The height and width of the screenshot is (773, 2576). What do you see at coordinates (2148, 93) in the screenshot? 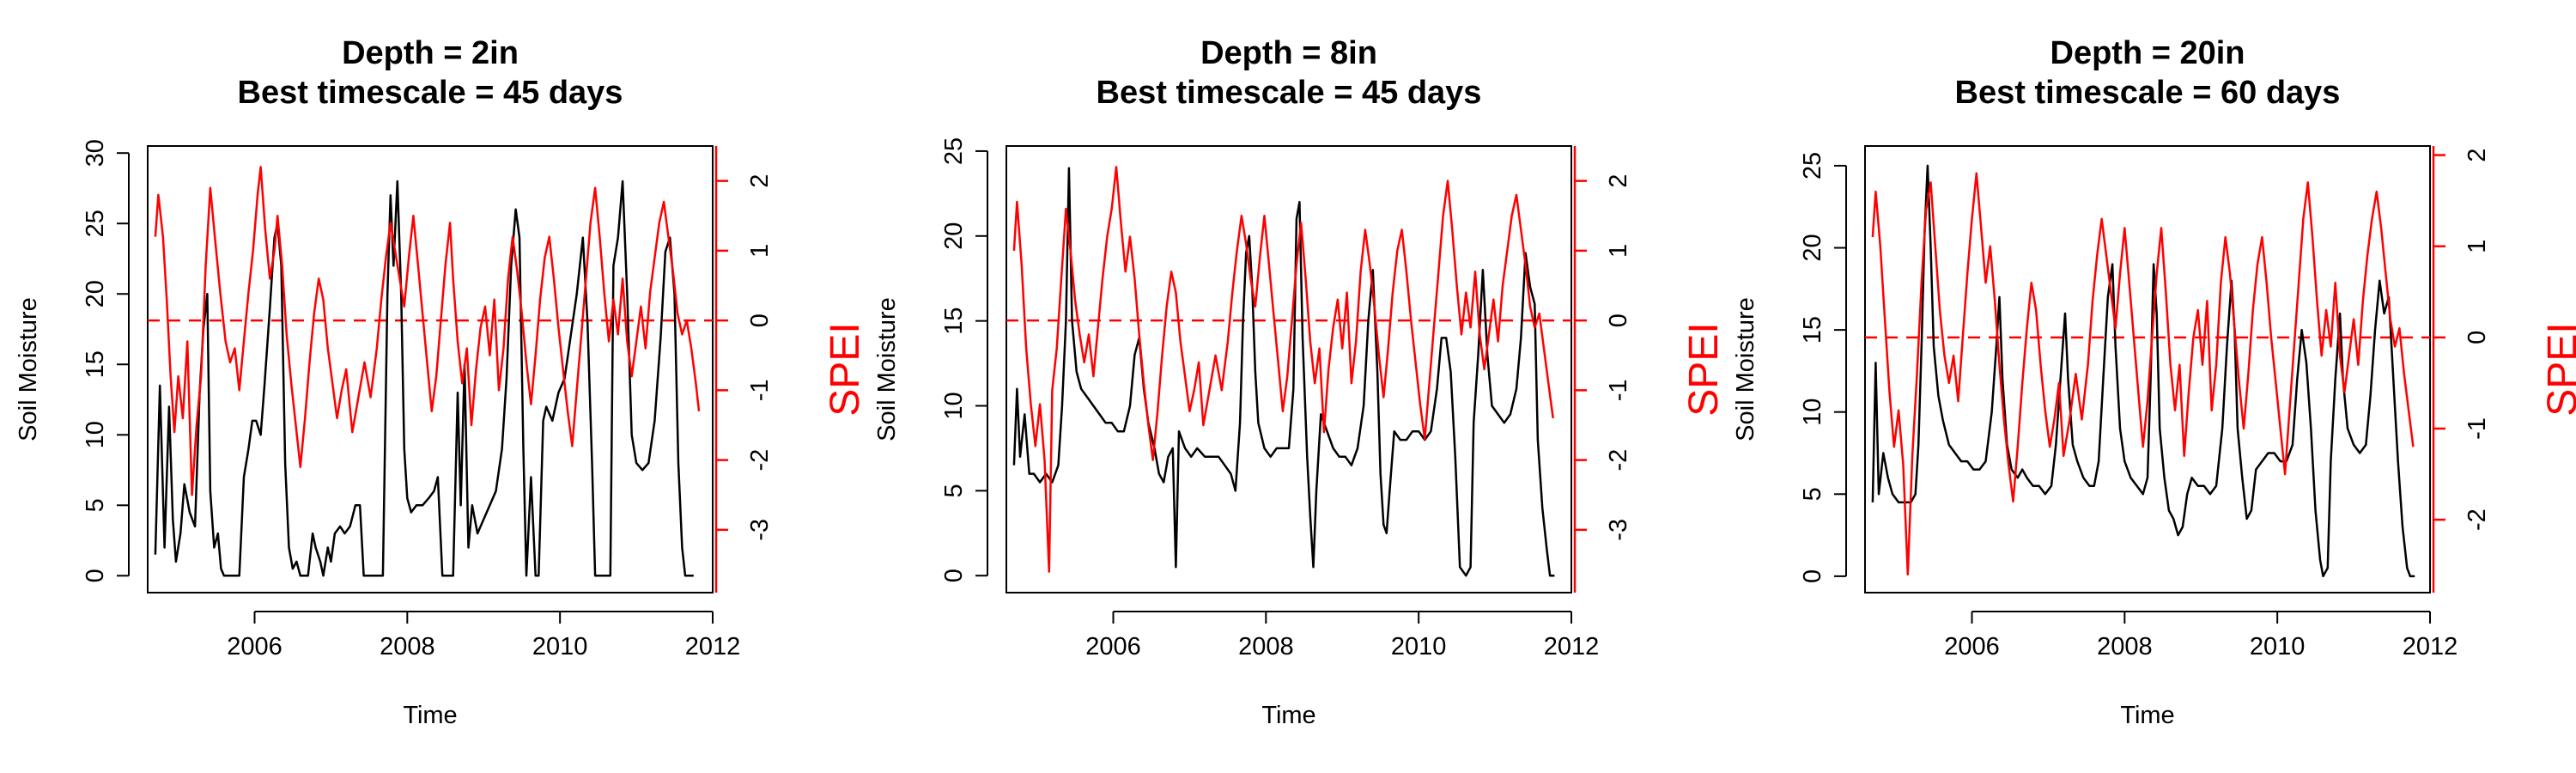
I see `chart-subtitle: Best timescale = 60 days` at bounding box center [2148, 93].